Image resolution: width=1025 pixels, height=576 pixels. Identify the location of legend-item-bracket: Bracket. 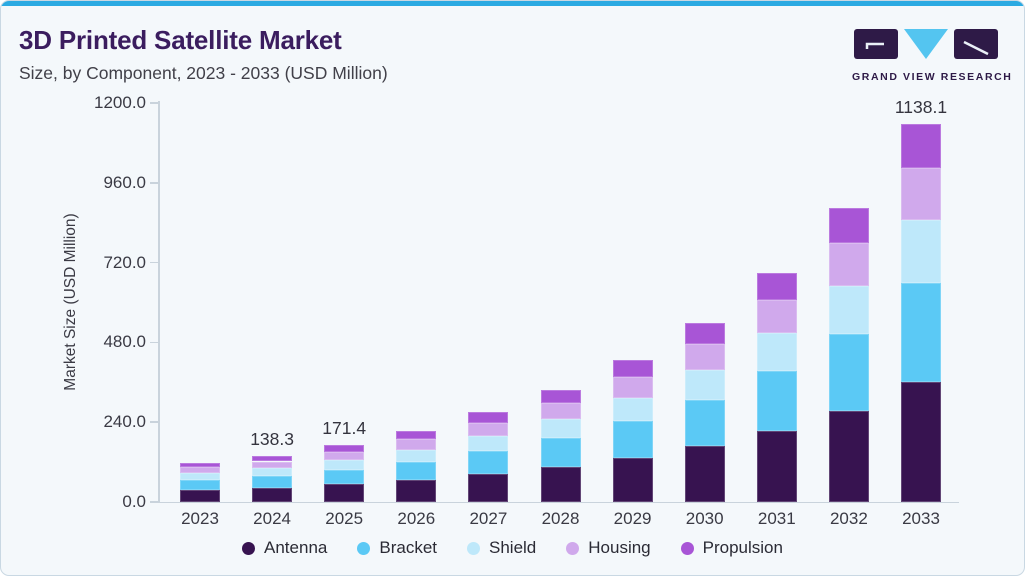
(397, 548).